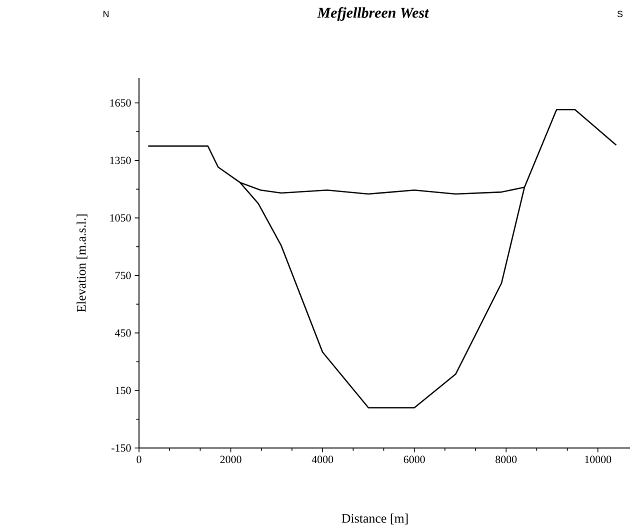 The image size is (632, 531). I want to click on y-tick-label: 750, so click(123, 276).